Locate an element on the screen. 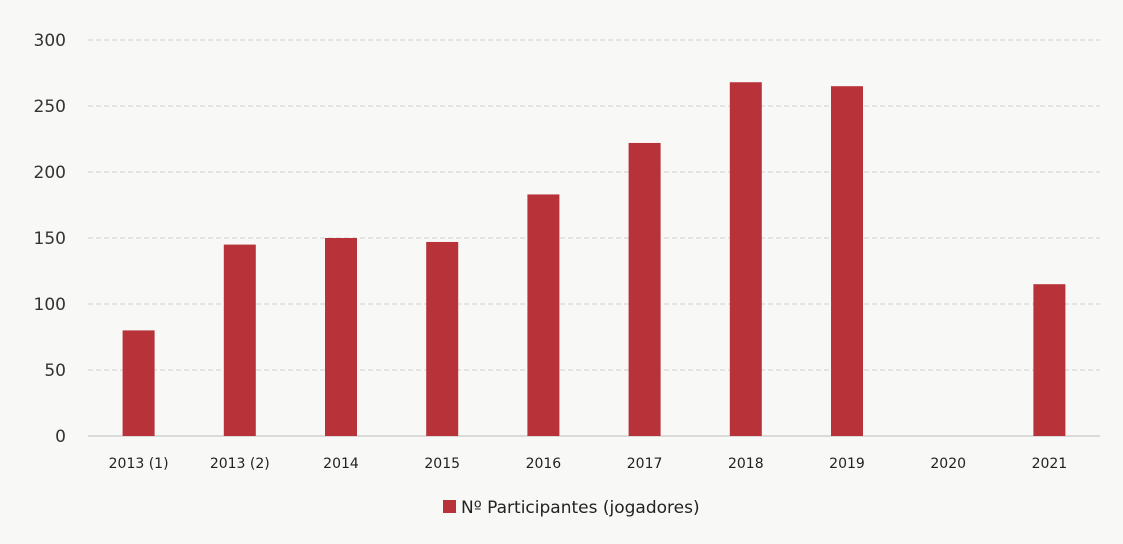 This screenshot has width=1123, height=544. x-category-label: 2015 is located at coordinates (442, 464).